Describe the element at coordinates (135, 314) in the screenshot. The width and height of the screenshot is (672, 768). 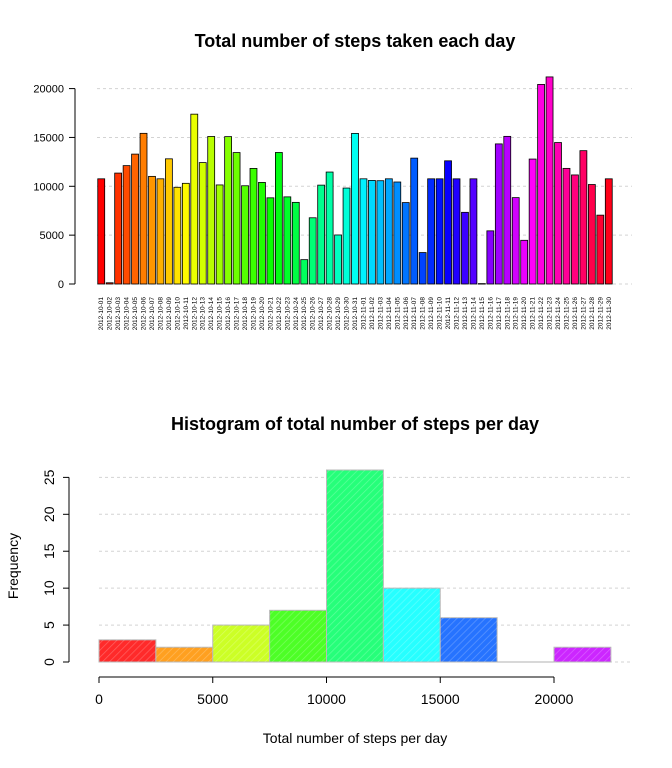
I see `x-tick-label: 2012-10-05` at that location.